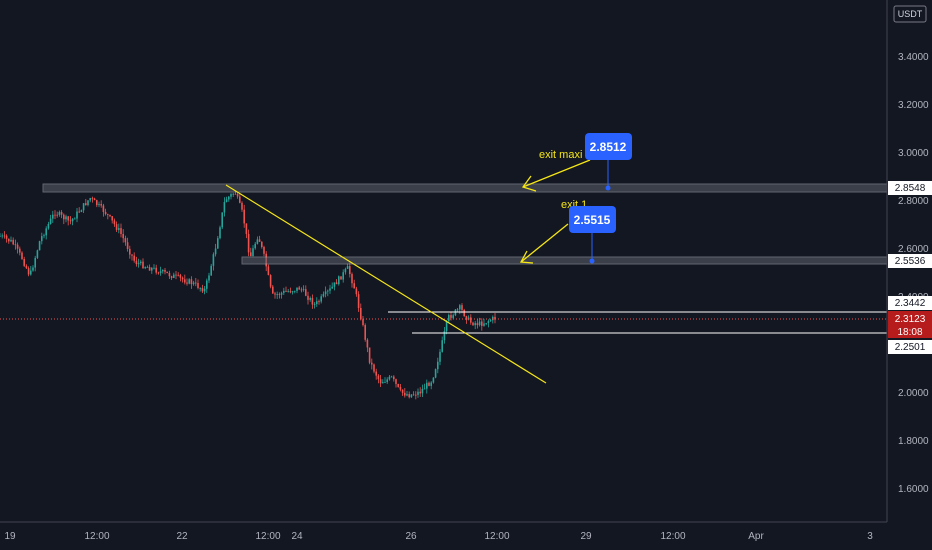  I want to click on arrow-exit-maxi, so click(556, 175).